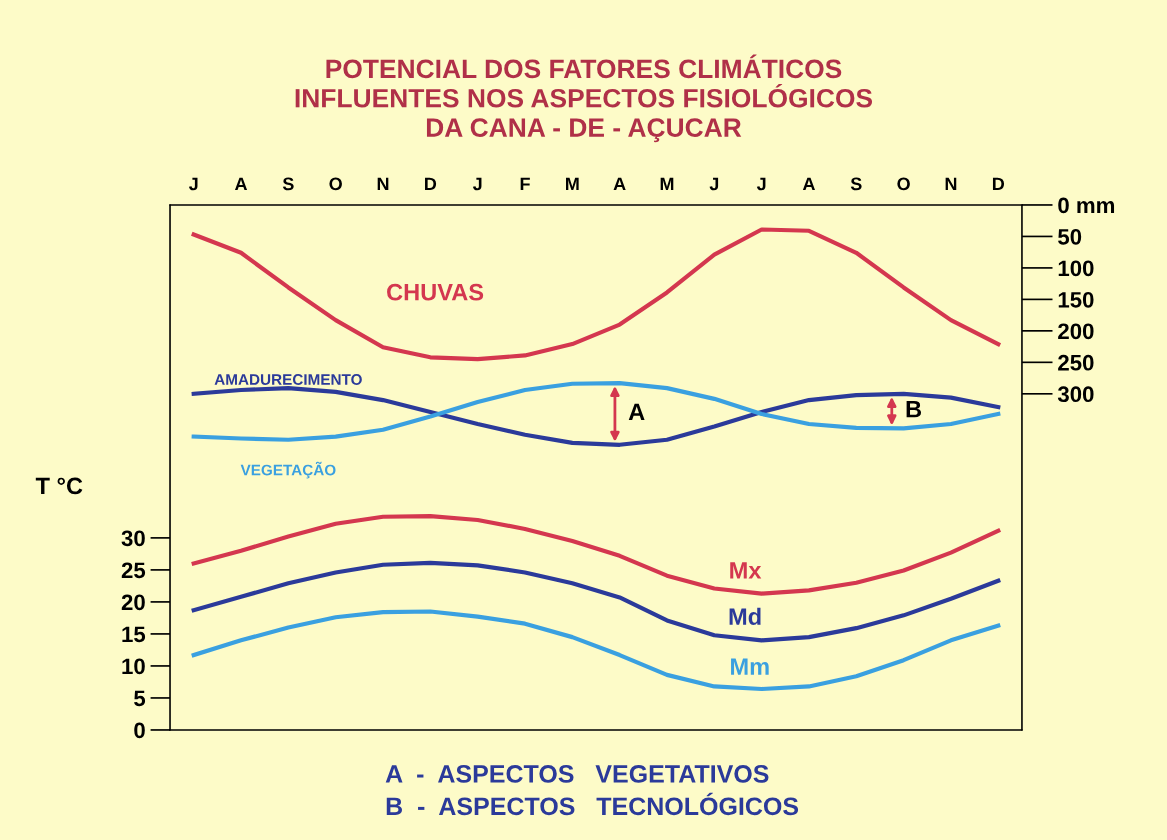 The height and width of the screenshot is (840, 1167). Describe the element at coordinates (59, 486) in the screenshot. I see `y-axis-title: T °C` at that location.